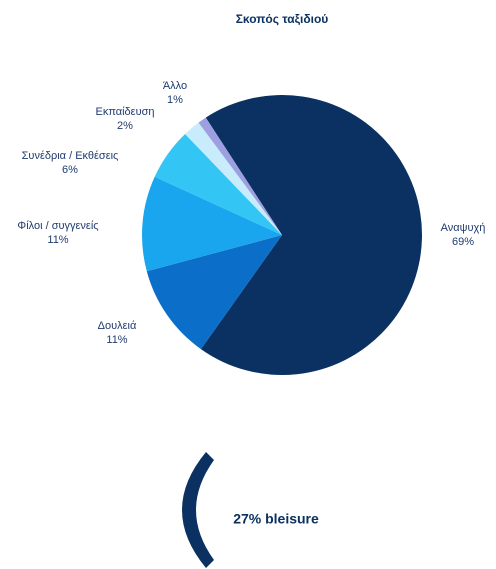 Image resolution: width=496 pixels, height=569 pixels. What do you see at coordinates (175, 100) in the screenshot?
I see `slice-value-label: 1%` at bounding box center [175, 100].